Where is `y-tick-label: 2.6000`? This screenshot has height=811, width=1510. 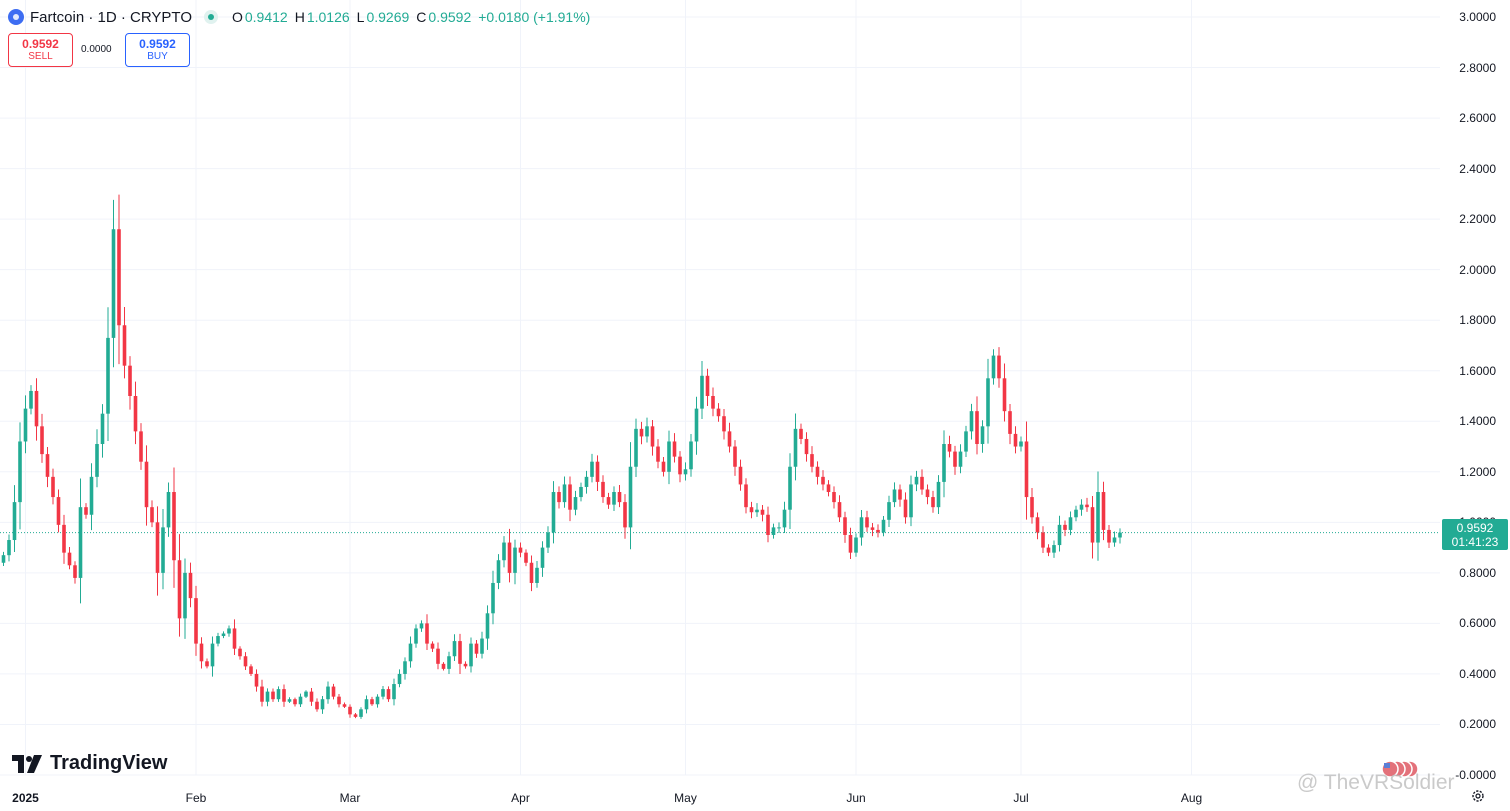 y-tick-label: 2.6000 is located at coordinates (1477, 118).